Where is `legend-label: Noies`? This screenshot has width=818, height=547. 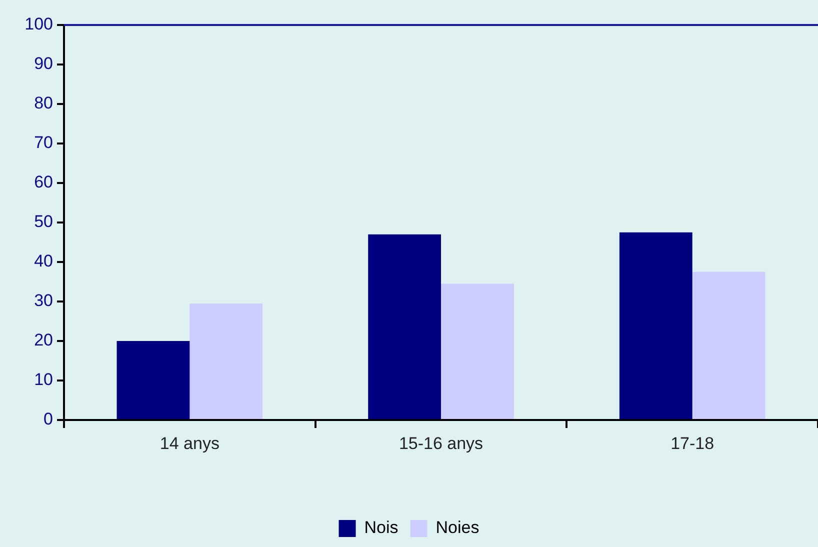 legend-label: Noies is located at coordinates (458, 528).